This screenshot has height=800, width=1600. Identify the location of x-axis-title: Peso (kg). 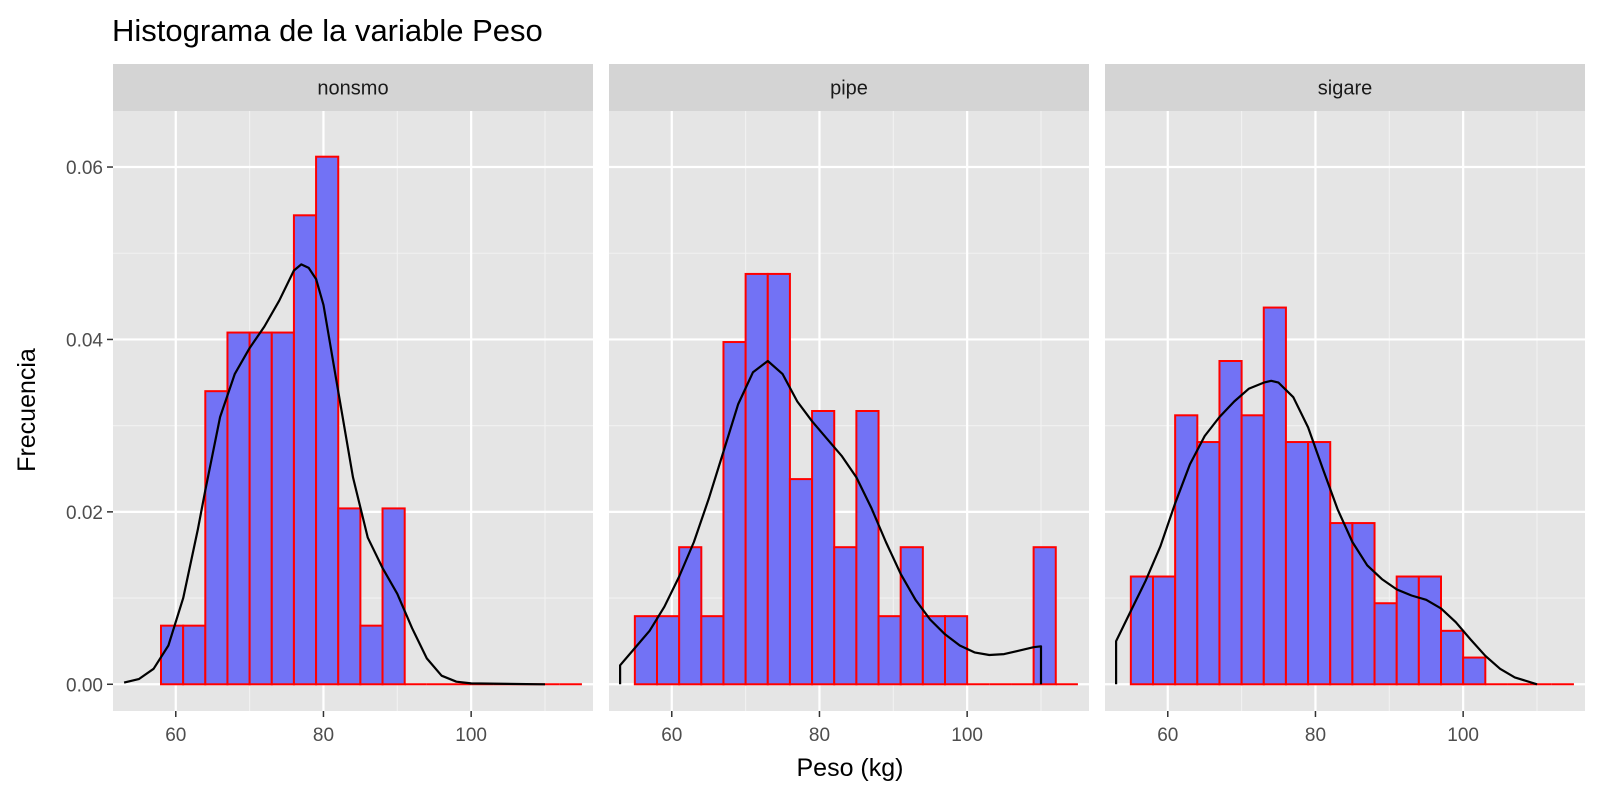
(850, 768).